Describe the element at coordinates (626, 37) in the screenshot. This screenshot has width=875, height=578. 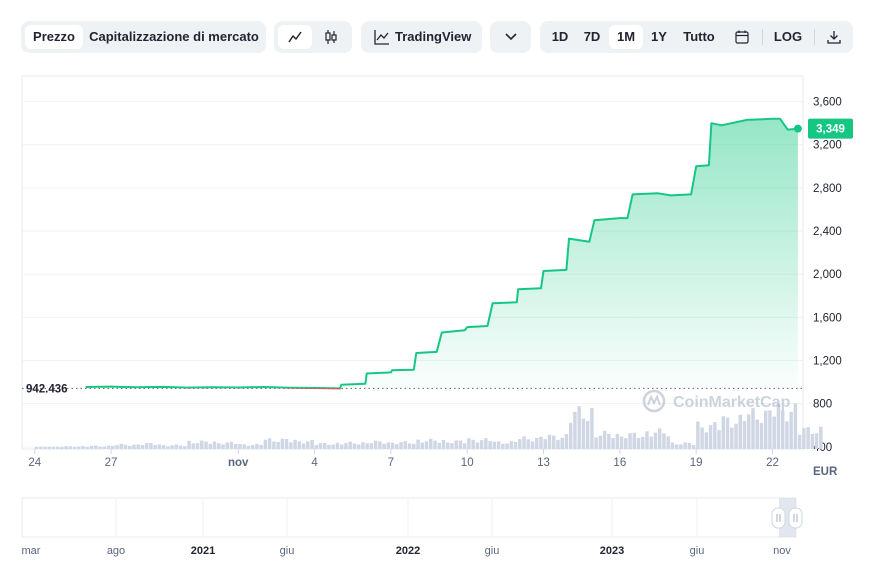
I see `range-1m: 1M` at that location.